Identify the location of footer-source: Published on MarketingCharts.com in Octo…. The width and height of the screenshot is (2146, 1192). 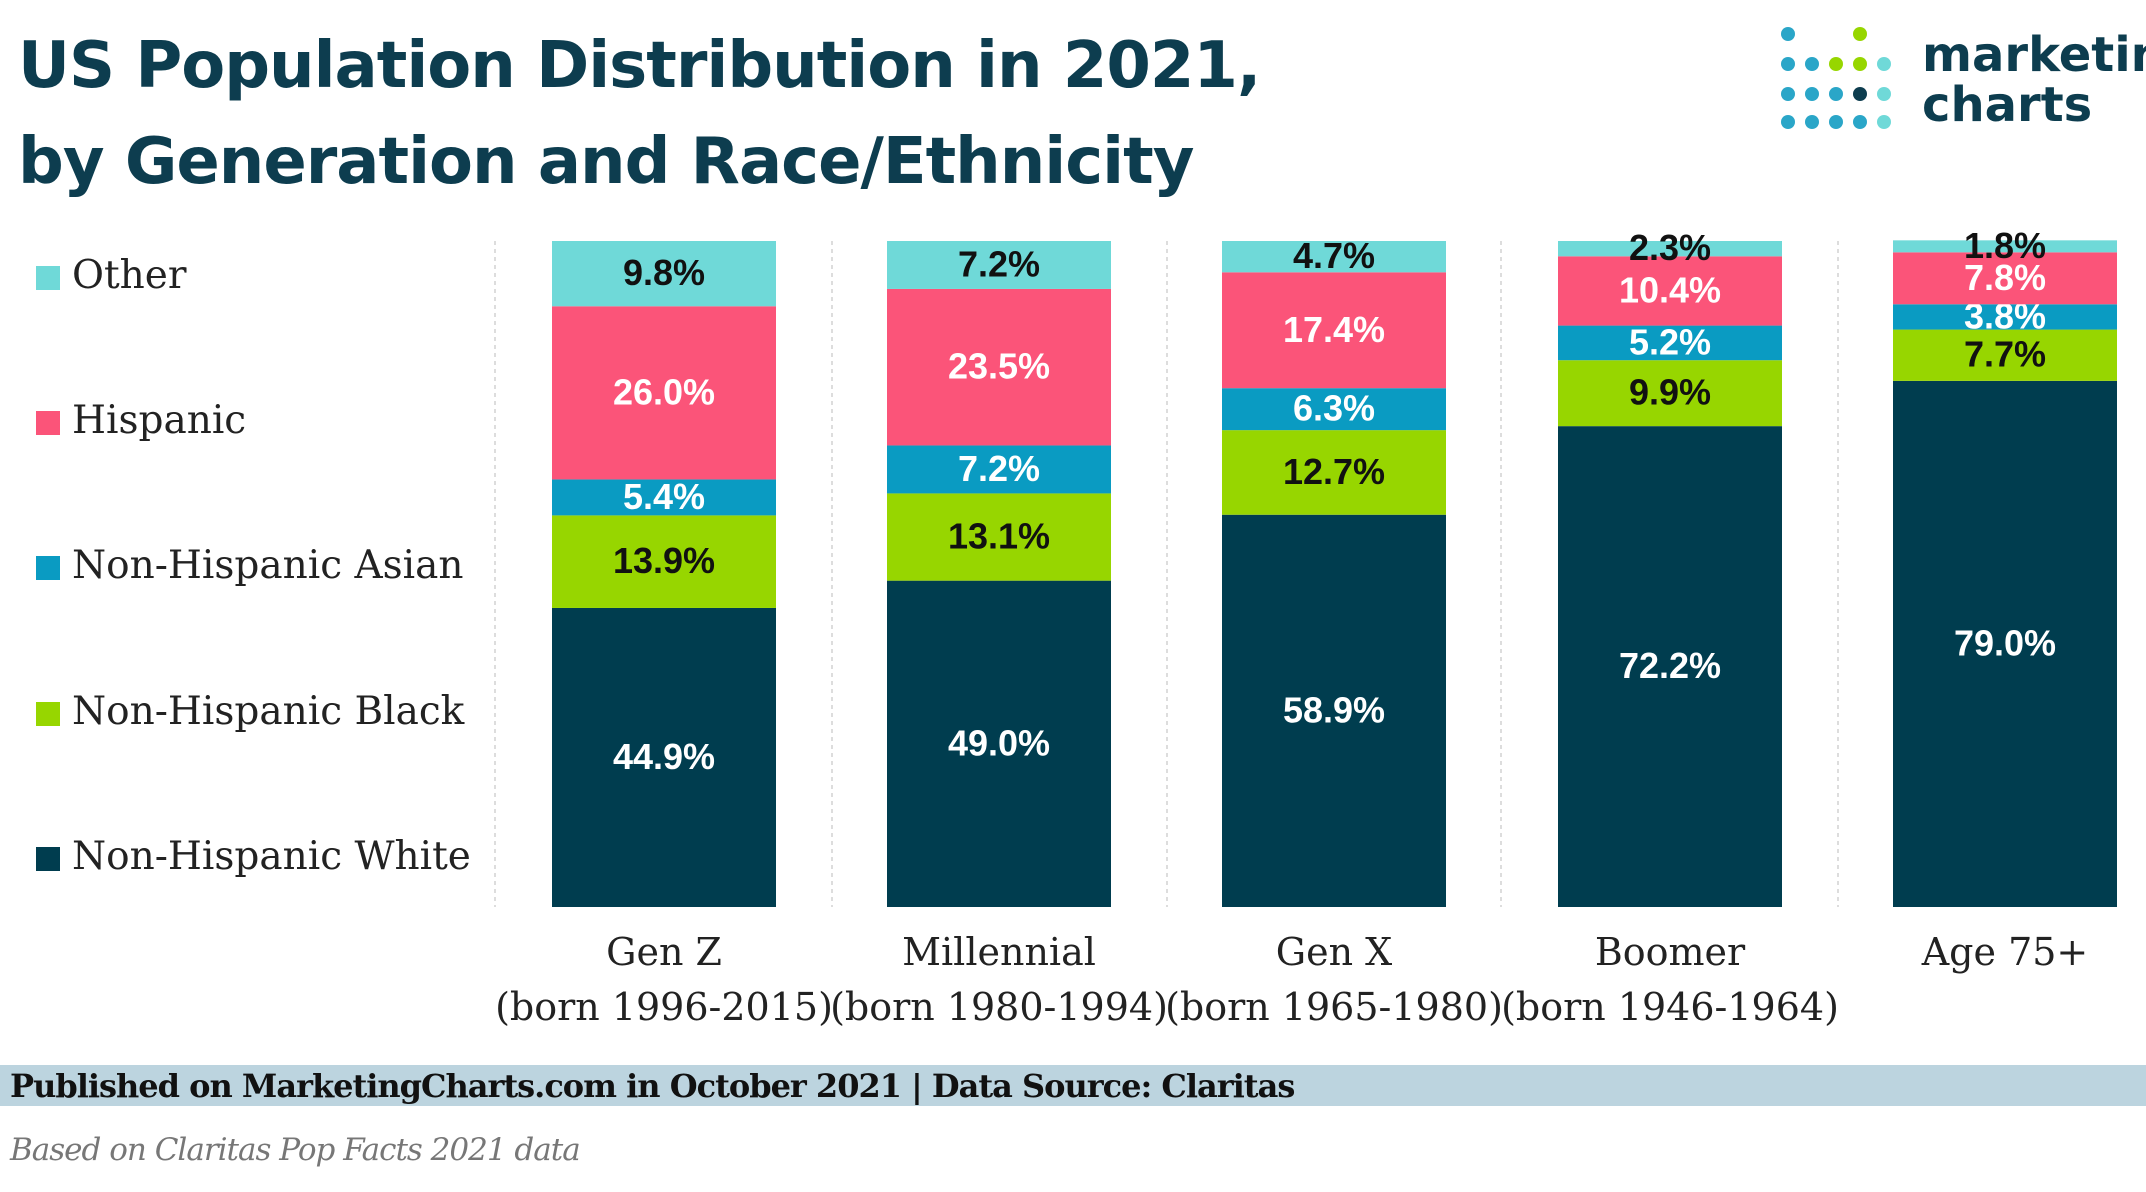
(652, 1086).